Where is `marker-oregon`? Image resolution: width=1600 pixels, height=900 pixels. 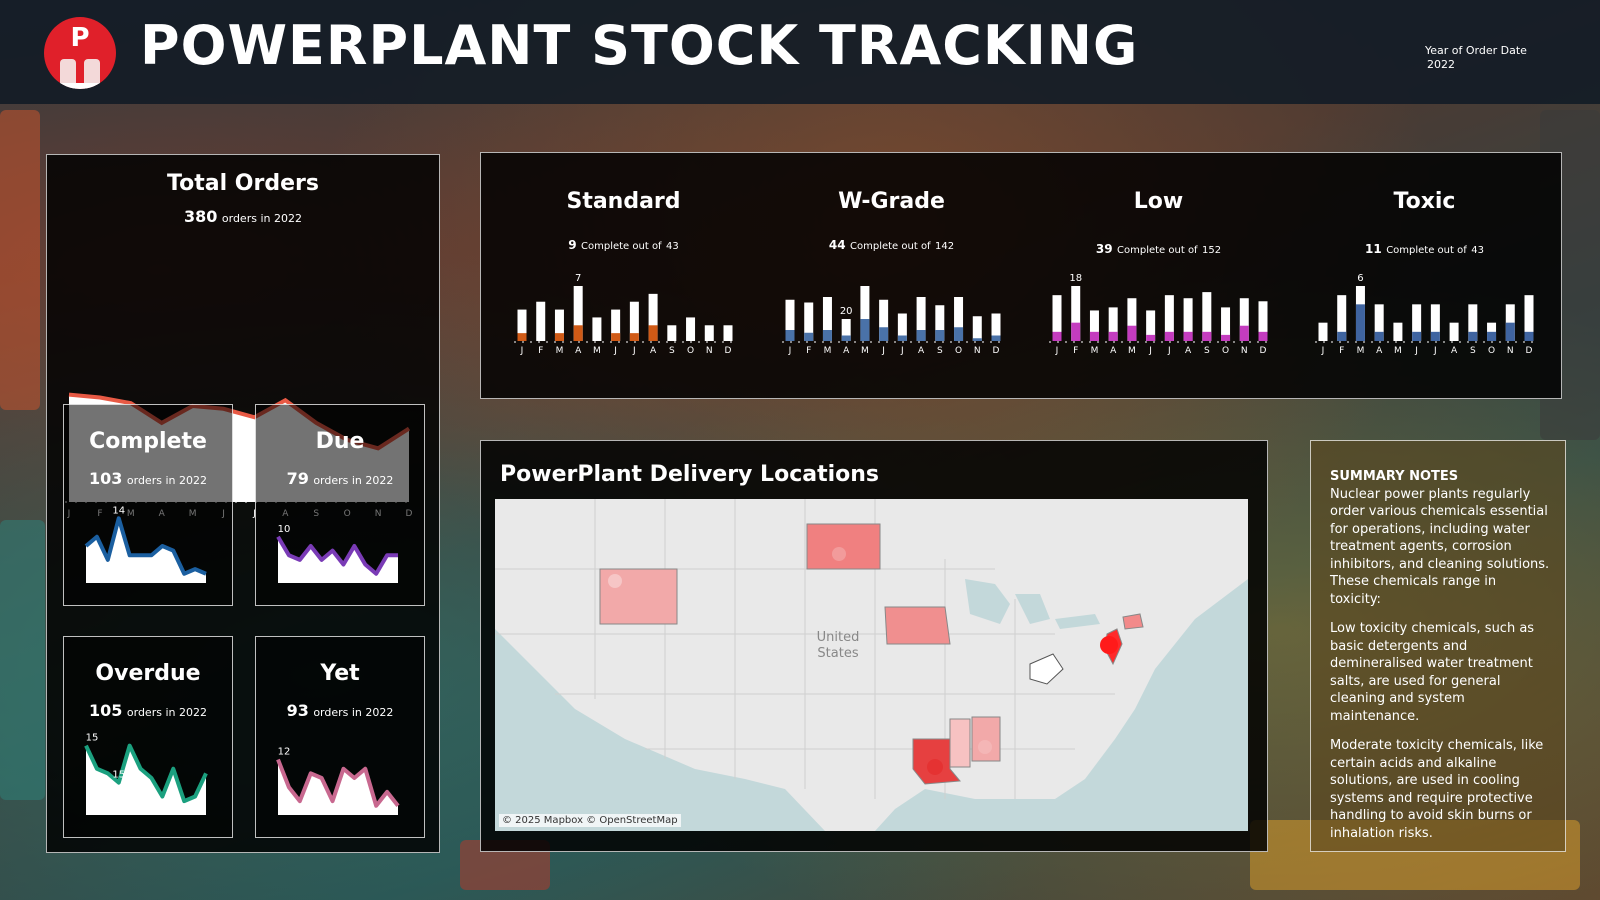 marker-oregon is located at coordinates (615, 581).